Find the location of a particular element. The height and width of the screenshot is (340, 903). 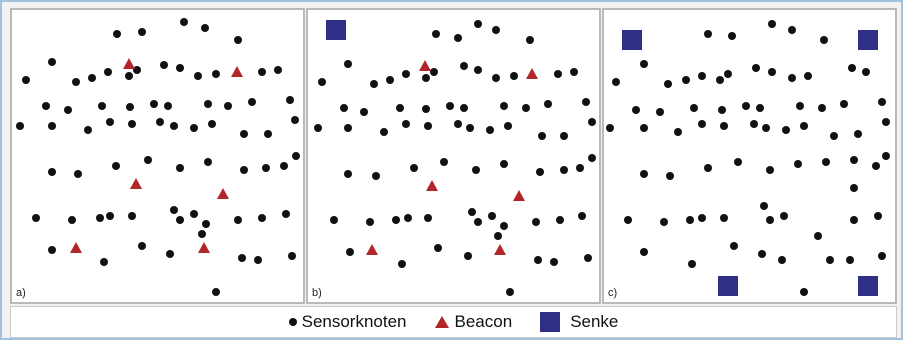

legend-sink: Senke is located at coordinates (579, 322).